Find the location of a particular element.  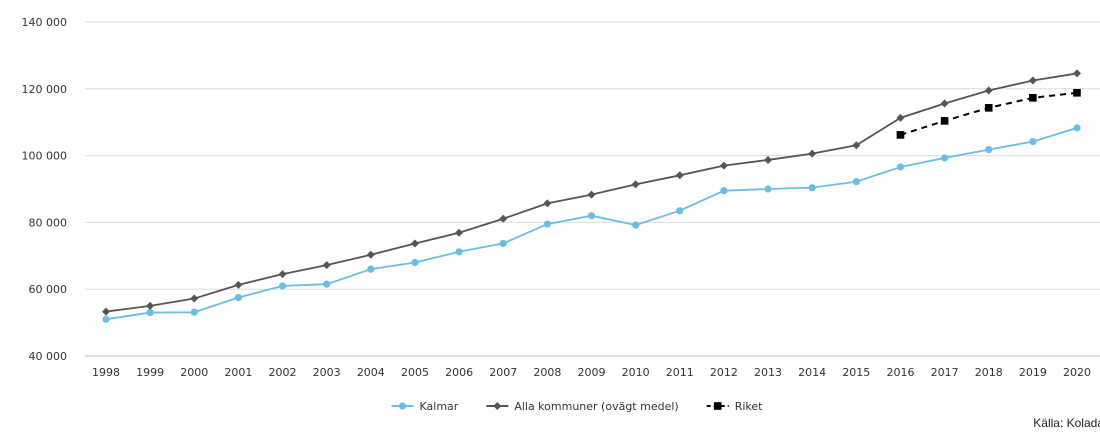

x-tick-label: 2008 is located at coordinates (547, 372).